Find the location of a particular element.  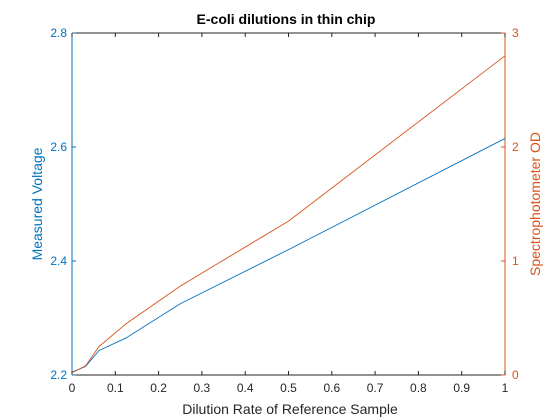

x-tick-label: 0.7 is located at coordinates (375, 388).